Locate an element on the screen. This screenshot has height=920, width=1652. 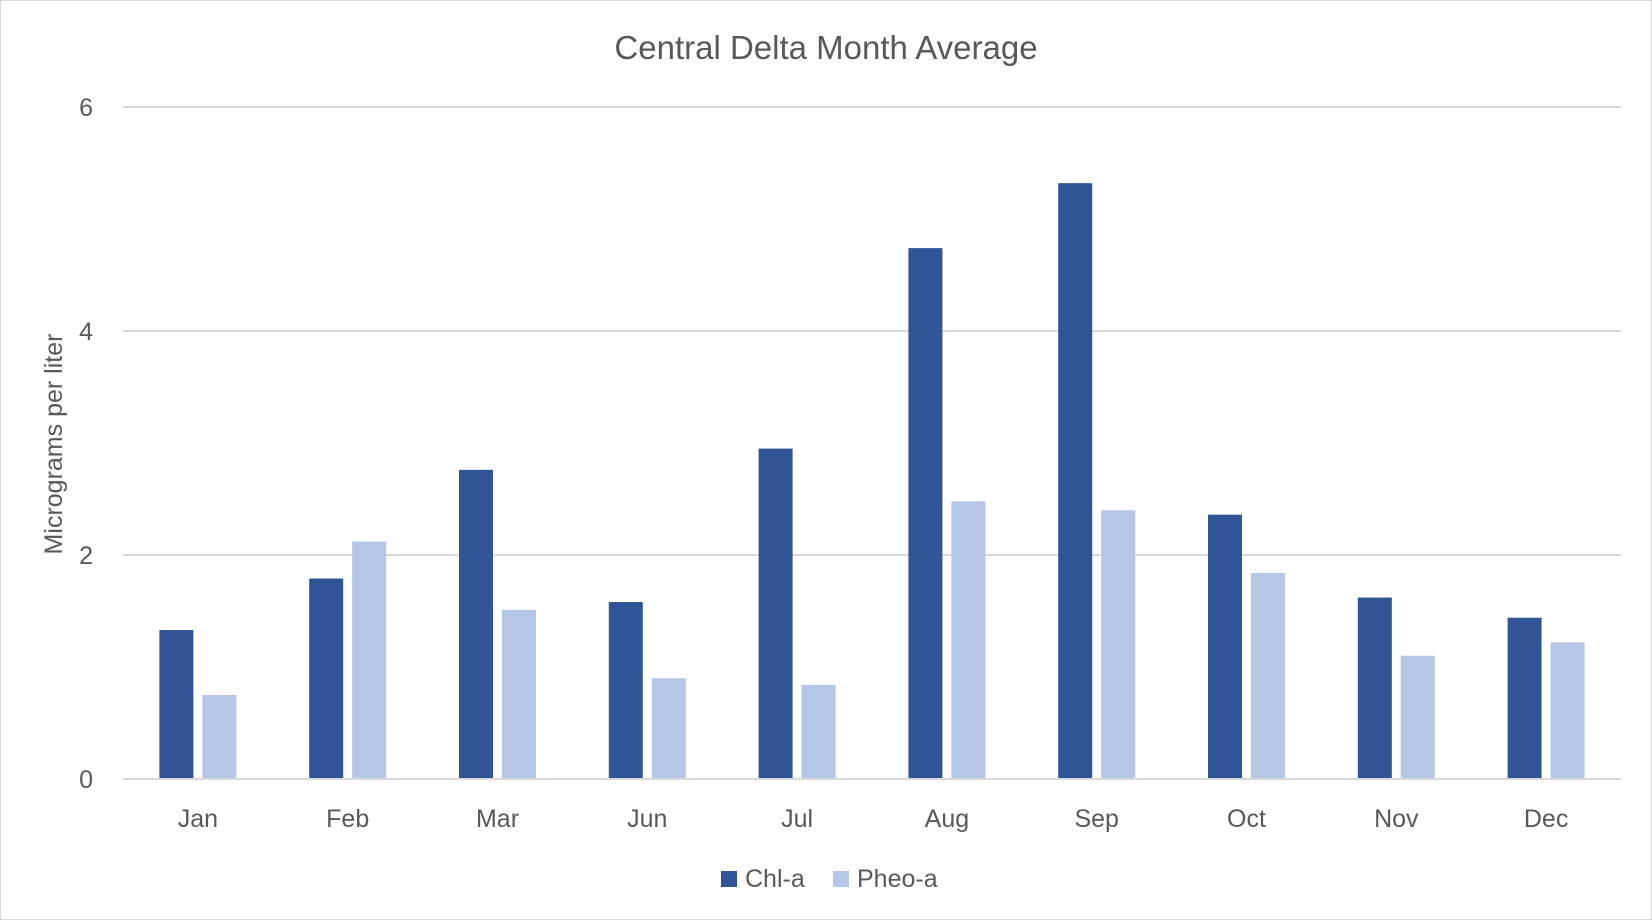
x-tick-label: Jun is located at coordinates (647, 819).